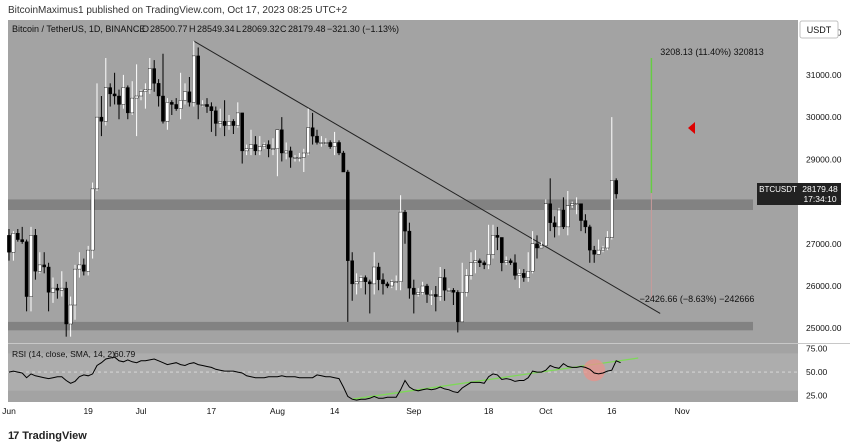  What do you see at coordinates (691, 128) in the screenshot?
I see `red-arrow-marker` at bounding box center [691, 128].